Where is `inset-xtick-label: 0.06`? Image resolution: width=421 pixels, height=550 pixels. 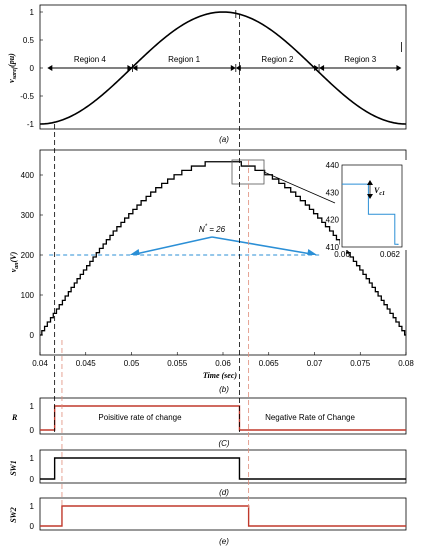
inset-xtick-label: 0.06 is located at coordinates (342, 254).